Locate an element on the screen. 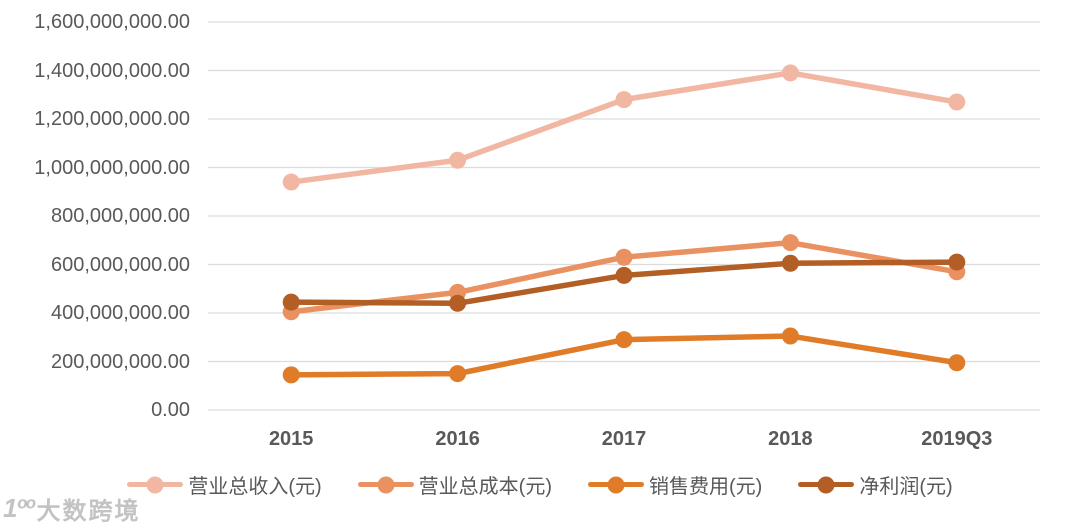 This screenshot has height=530, width=1080. y-axis-tick-label: 0.00 is located at coordinates (170, 410).